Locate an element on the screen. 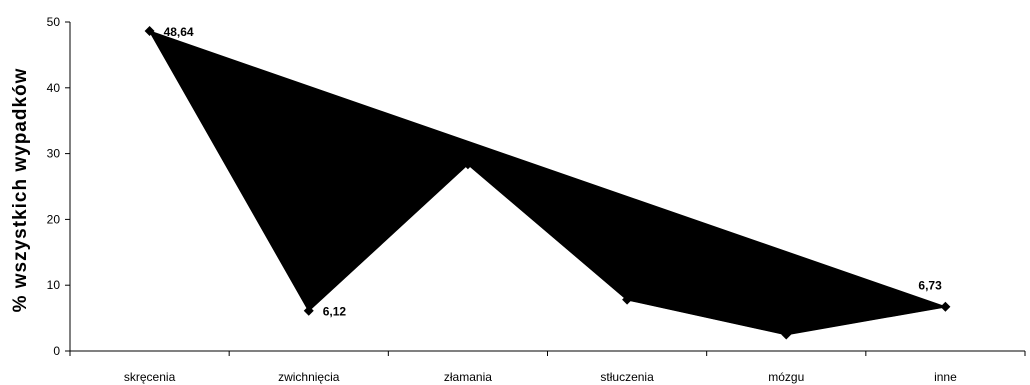 The image size is (1030, 385). y-axis-title: % wszystkich wypadków is located at coordinates (20, 190).